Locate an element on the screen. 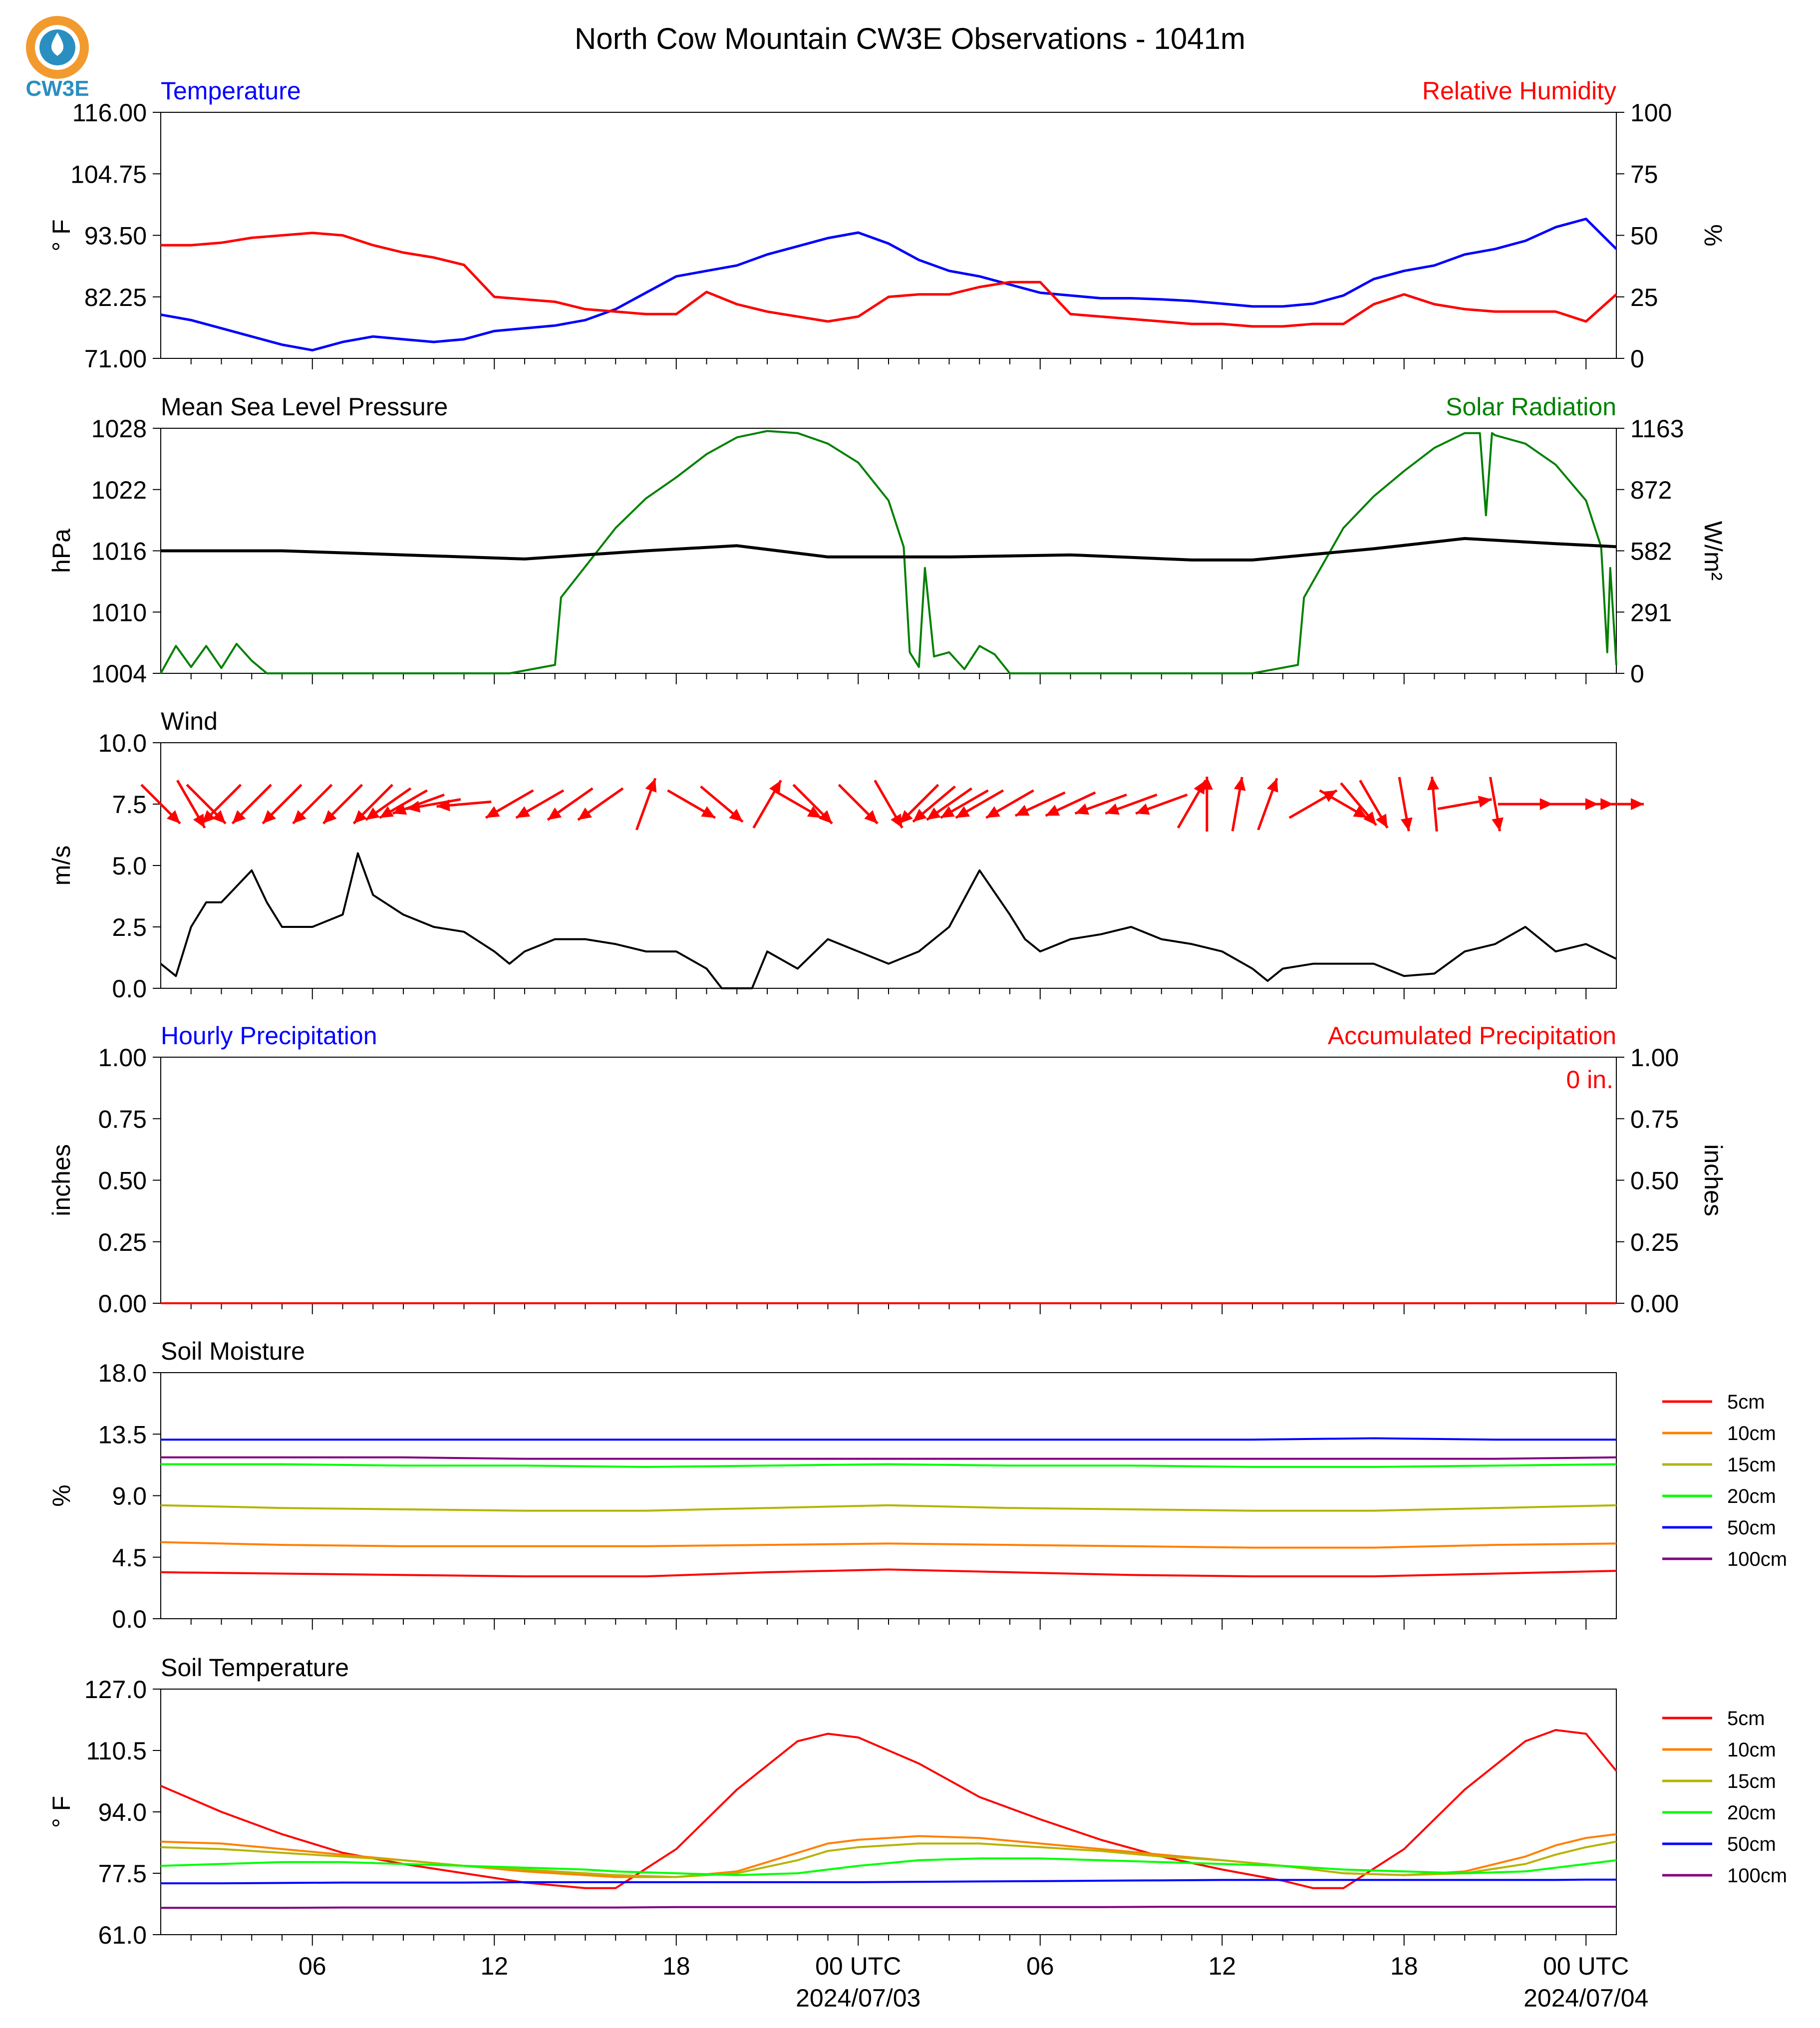 This screenshot has height=2028, width=1820. y-tick-label: 0.0 is located at coordinates (129, 1619).